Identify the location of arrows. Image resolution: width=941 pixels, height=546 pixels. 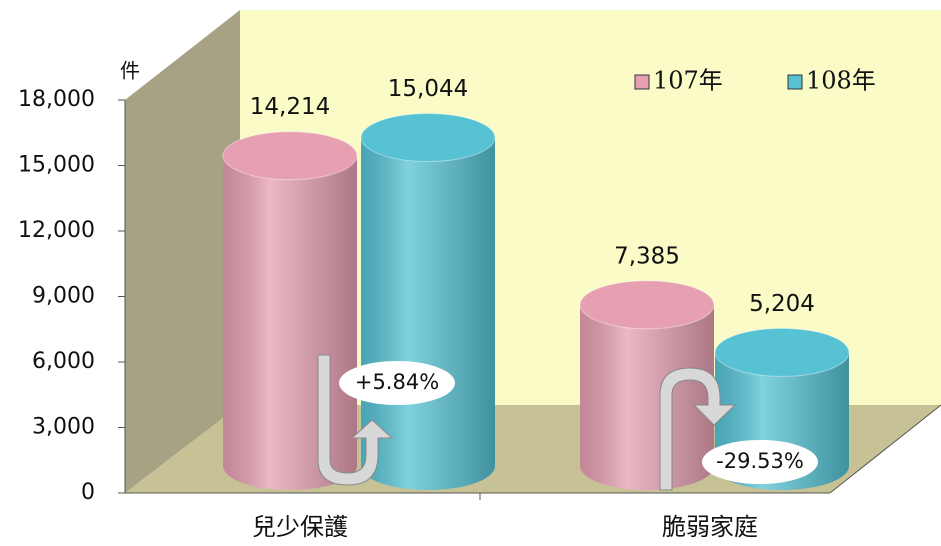
(527, 422).